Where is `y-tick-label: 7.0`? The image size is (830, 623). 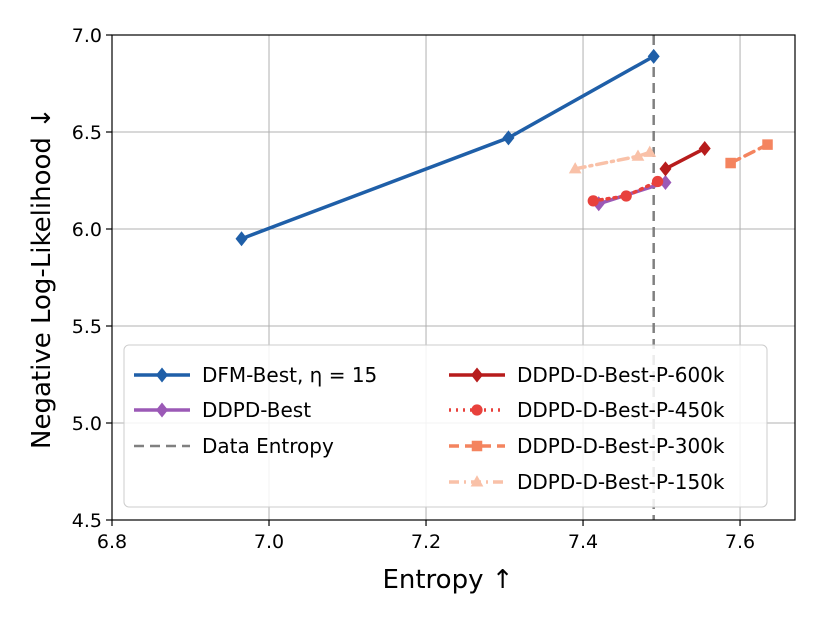 y-tick-label: 7.0 is located at coordinates (87, 36).